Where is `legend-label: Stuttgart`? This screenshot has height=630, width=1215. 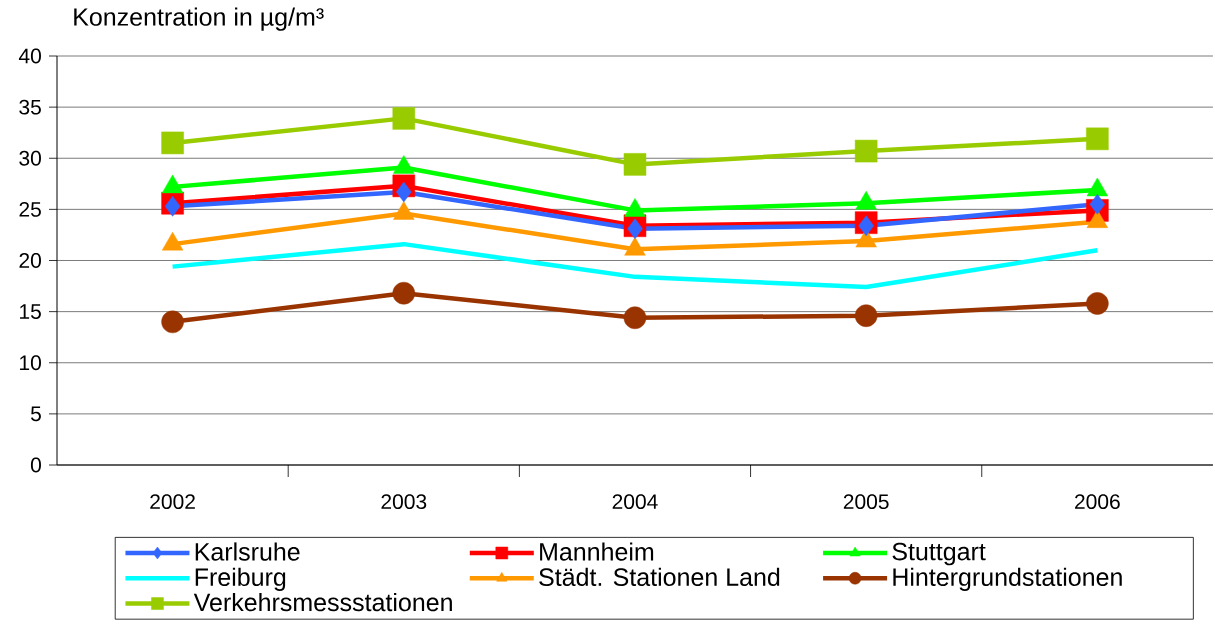
legend-label: Stuttgart is located at coordinates (939, 554).